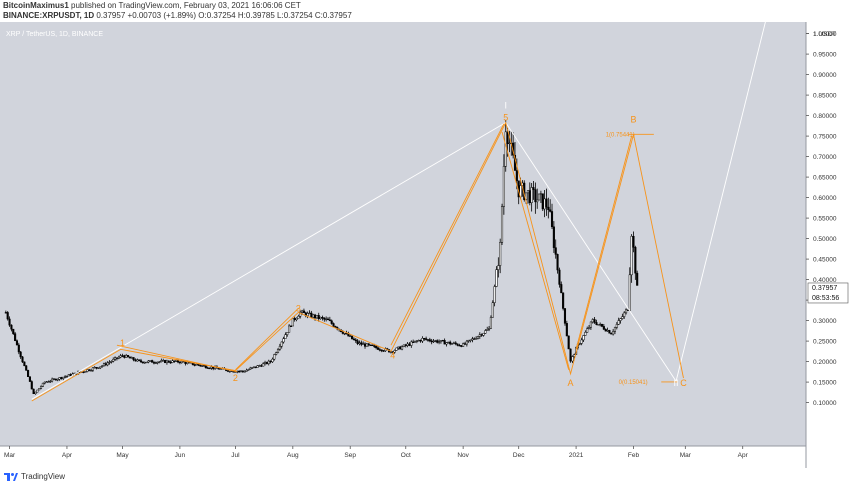  What do you see at coordinates (825, 403) in the screenshot?
I see `price-tick-label: 0.10000` at bounding box center [825, 403].